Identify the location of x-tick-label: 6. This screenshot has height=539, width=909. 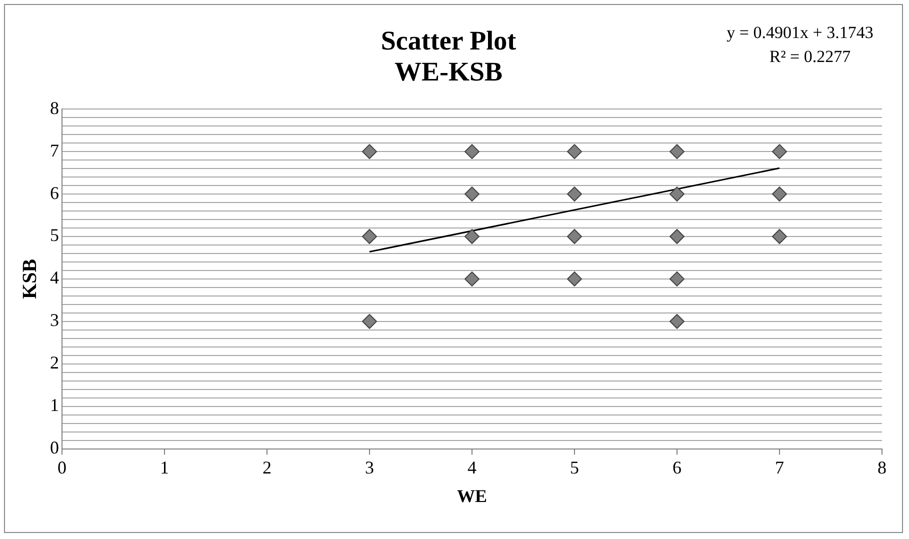
(677, 467).